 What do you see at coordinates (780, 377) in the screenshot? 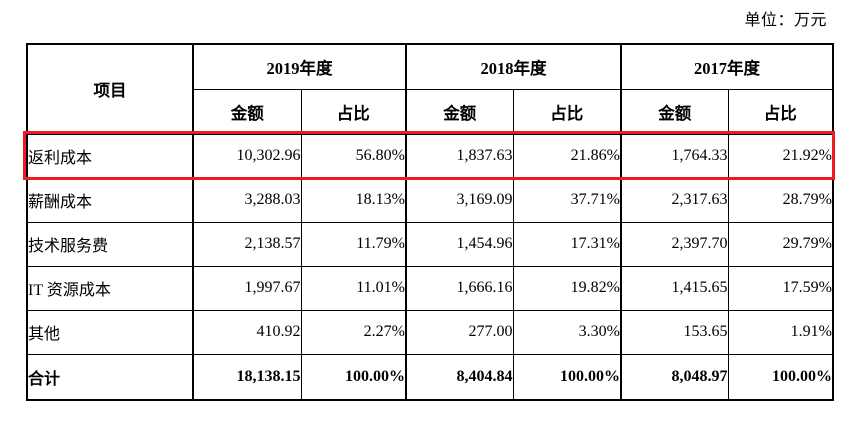
I see `cell-2017-ratio: 100.00%` at bounding box center [780, 377].